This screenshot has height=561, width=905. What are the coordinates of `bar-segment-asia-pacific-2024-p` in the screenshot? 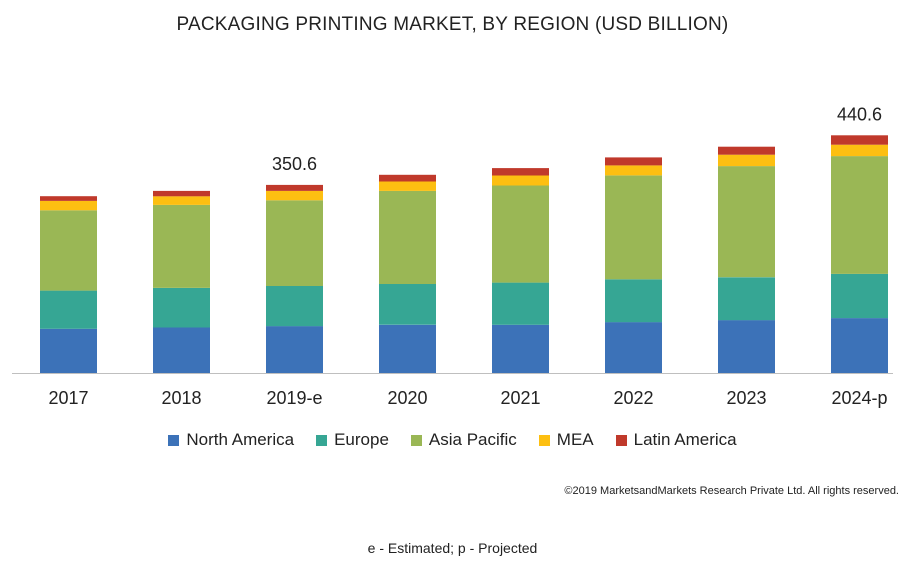 It's located at (859, 215).